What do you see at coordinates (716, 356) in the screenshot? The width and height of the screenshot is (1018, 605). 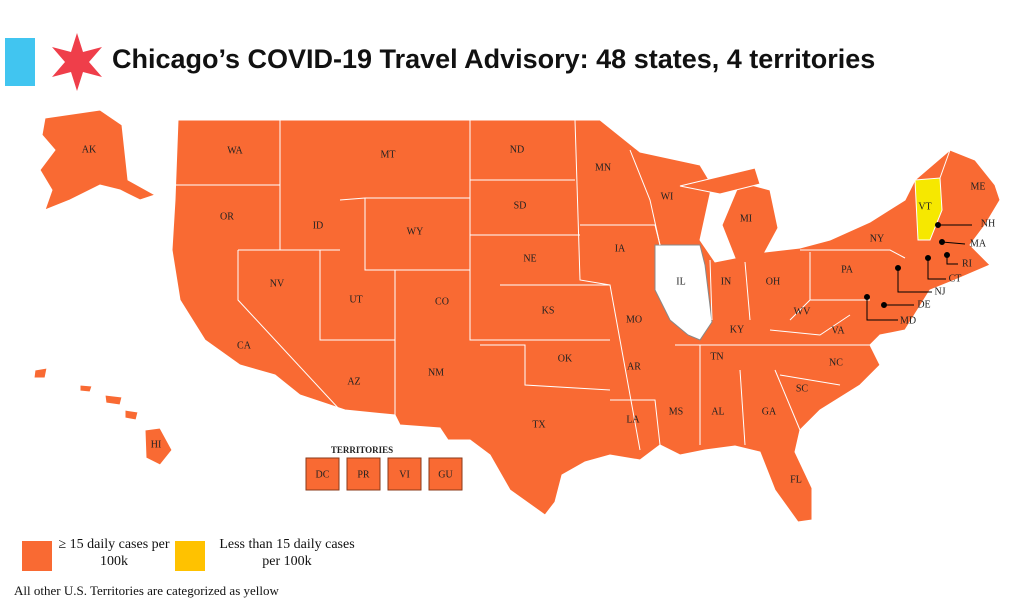 I see `state-label: TN` at bounding box center [716, 356].